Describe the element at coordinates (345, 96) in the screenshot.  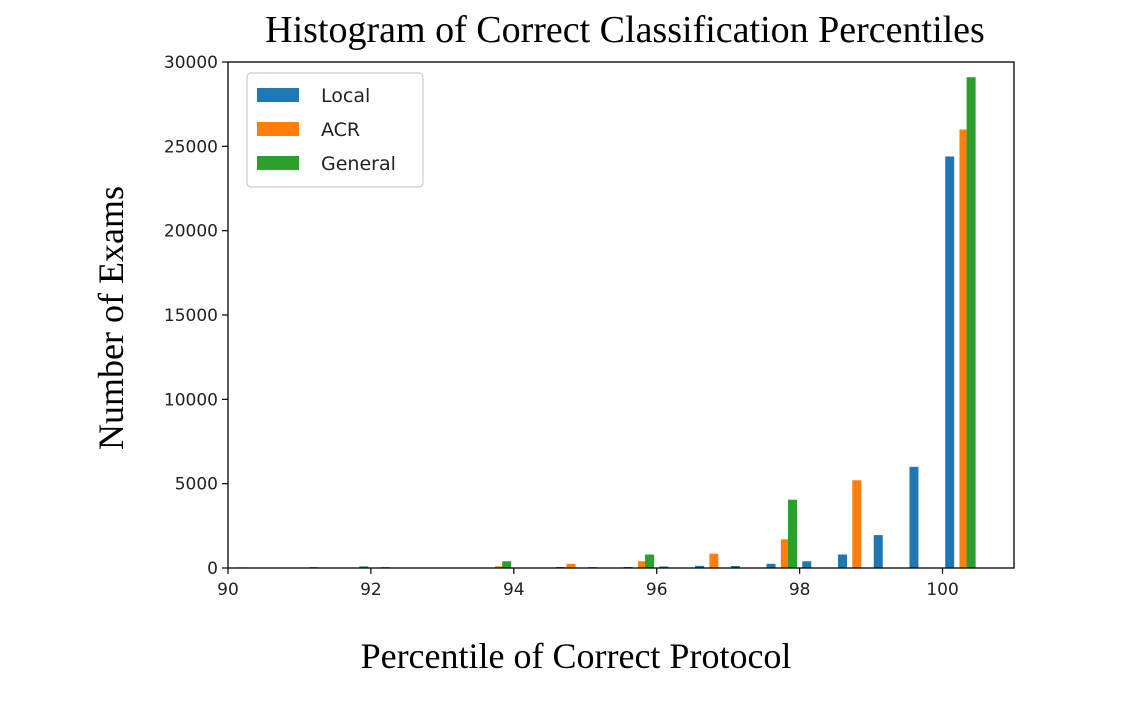
I see `legend-label-local: Local` at that location.